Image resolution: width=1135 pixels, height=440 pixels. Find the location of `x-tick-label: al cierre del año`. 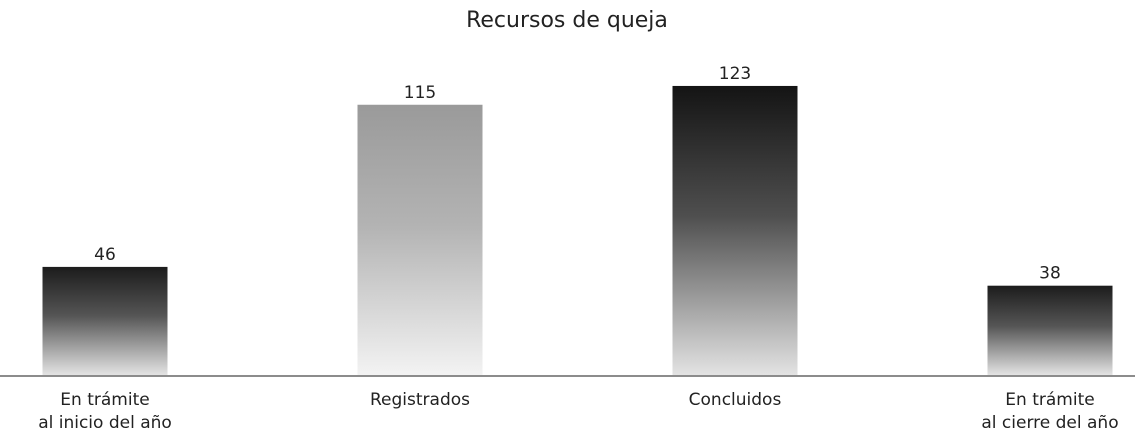

x-tick-label: al cierre del año is located at coordinates (1049, 423).